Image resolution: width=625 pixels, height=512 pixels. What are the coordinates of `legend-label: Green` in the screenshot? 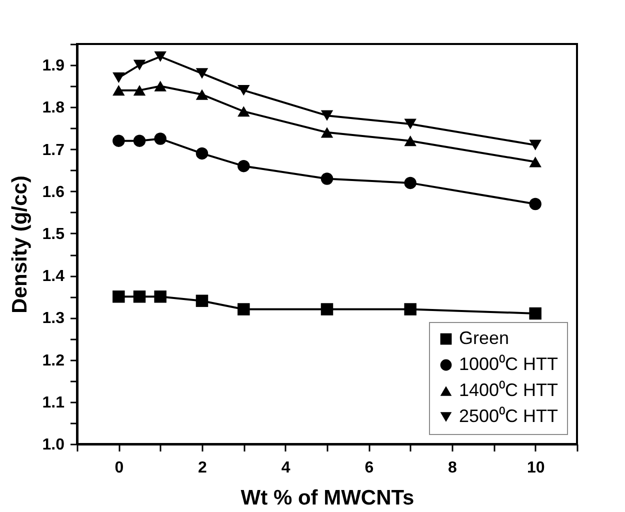 It's located at (484, 338).